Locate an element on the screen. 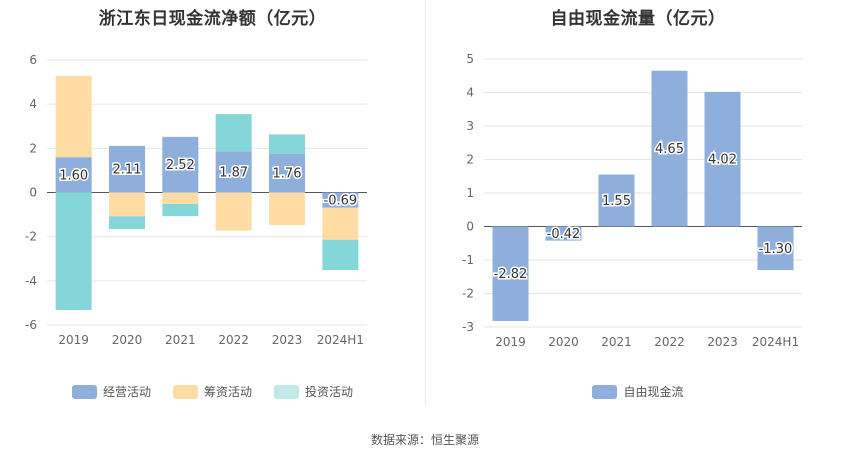  y-tick-label: 5 is located at coordinates (470, 59).